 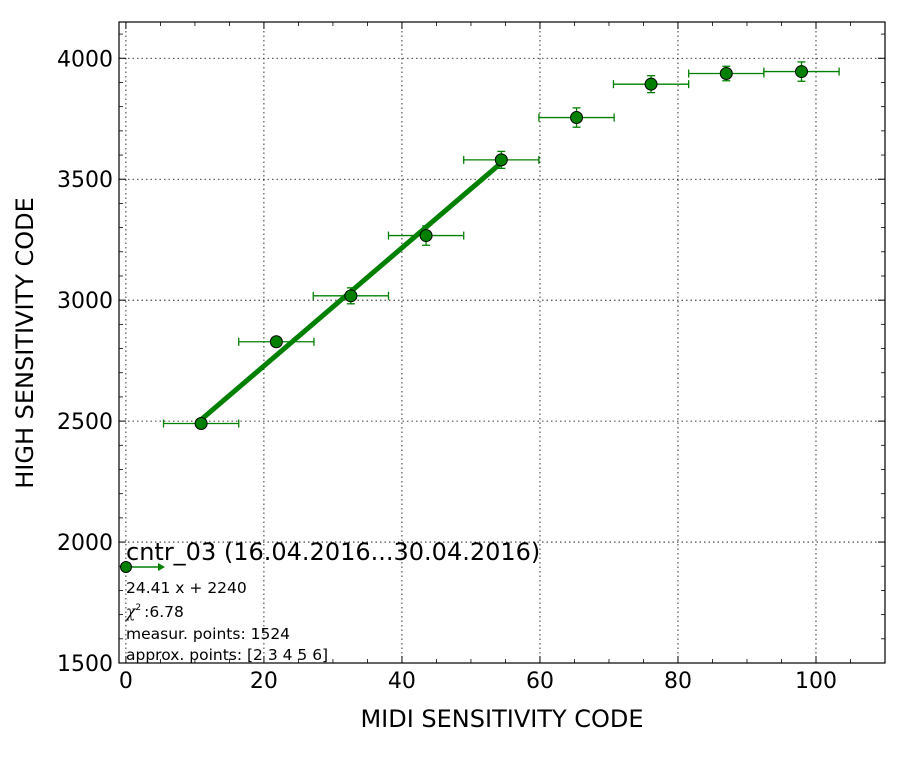 What do you see at coordinates (816, 681) in the screenshot?
I see `x-tick-label: 100` at bounding box center [816, 681].